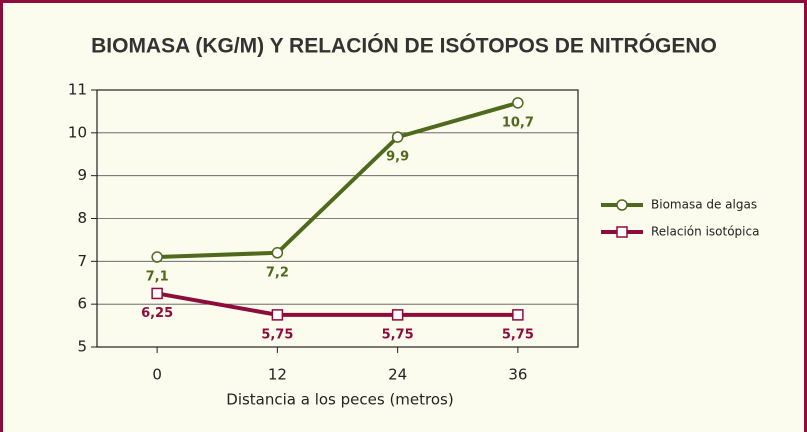 The width and height of the screenshot is (807, 432). Describe the element at coordinates (277, 375) in the screenshot. I see `x-tick-label: 12` at that location.